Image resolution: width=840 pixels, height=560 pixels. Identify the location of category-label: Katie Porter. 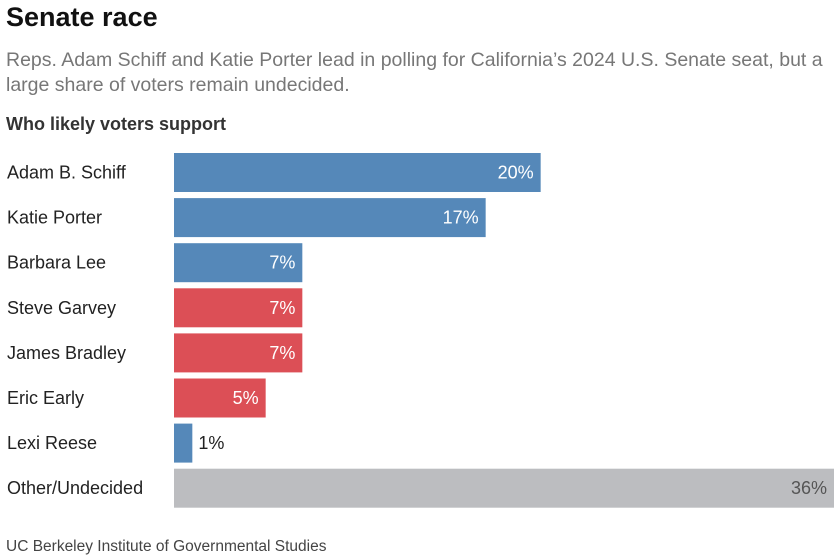
(54, 218).